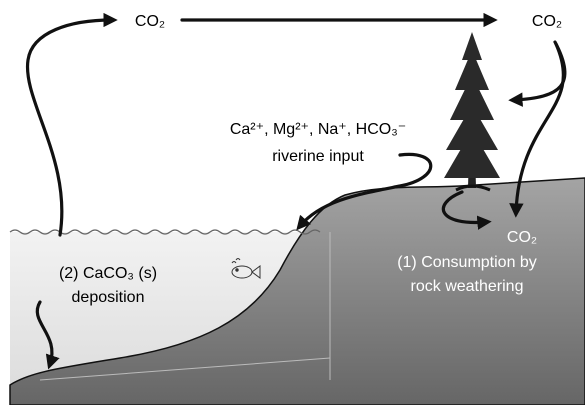  Describe the element at coordinates (246, 268) in the screenshot. I see `fish` at that location.